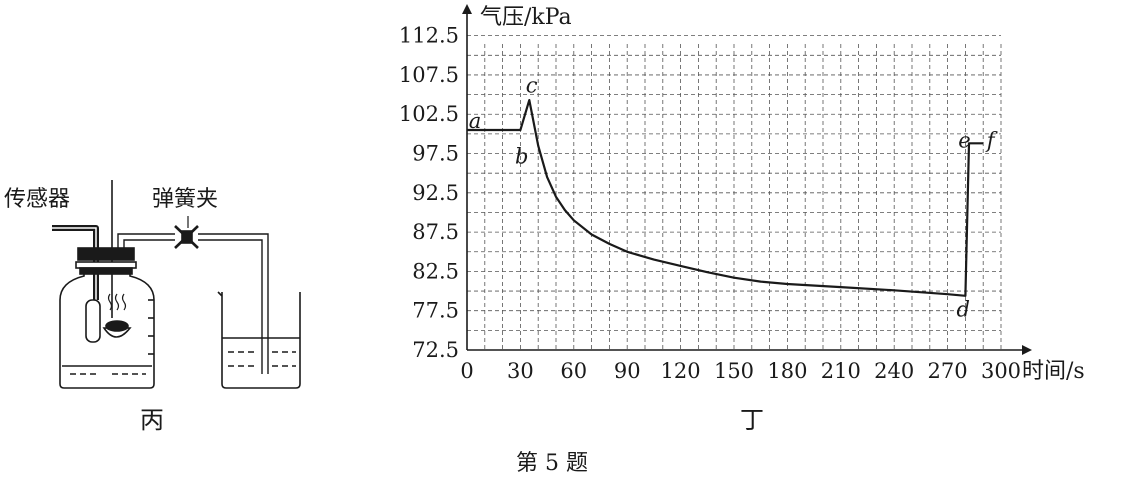 This screenshot has width=1124, height=478. What do you see at coordinates (475, 121) in the screenshot?
I see `point-label-a: a` at bounding box center [475, 121].